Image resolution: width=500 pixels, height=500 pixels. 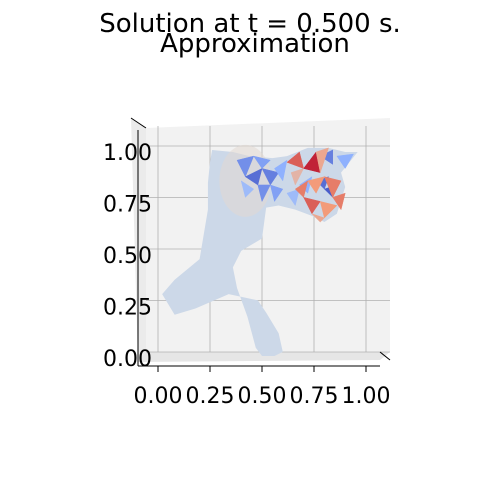 I want to click on surface-warm-patch, so click(x=245, y=180).